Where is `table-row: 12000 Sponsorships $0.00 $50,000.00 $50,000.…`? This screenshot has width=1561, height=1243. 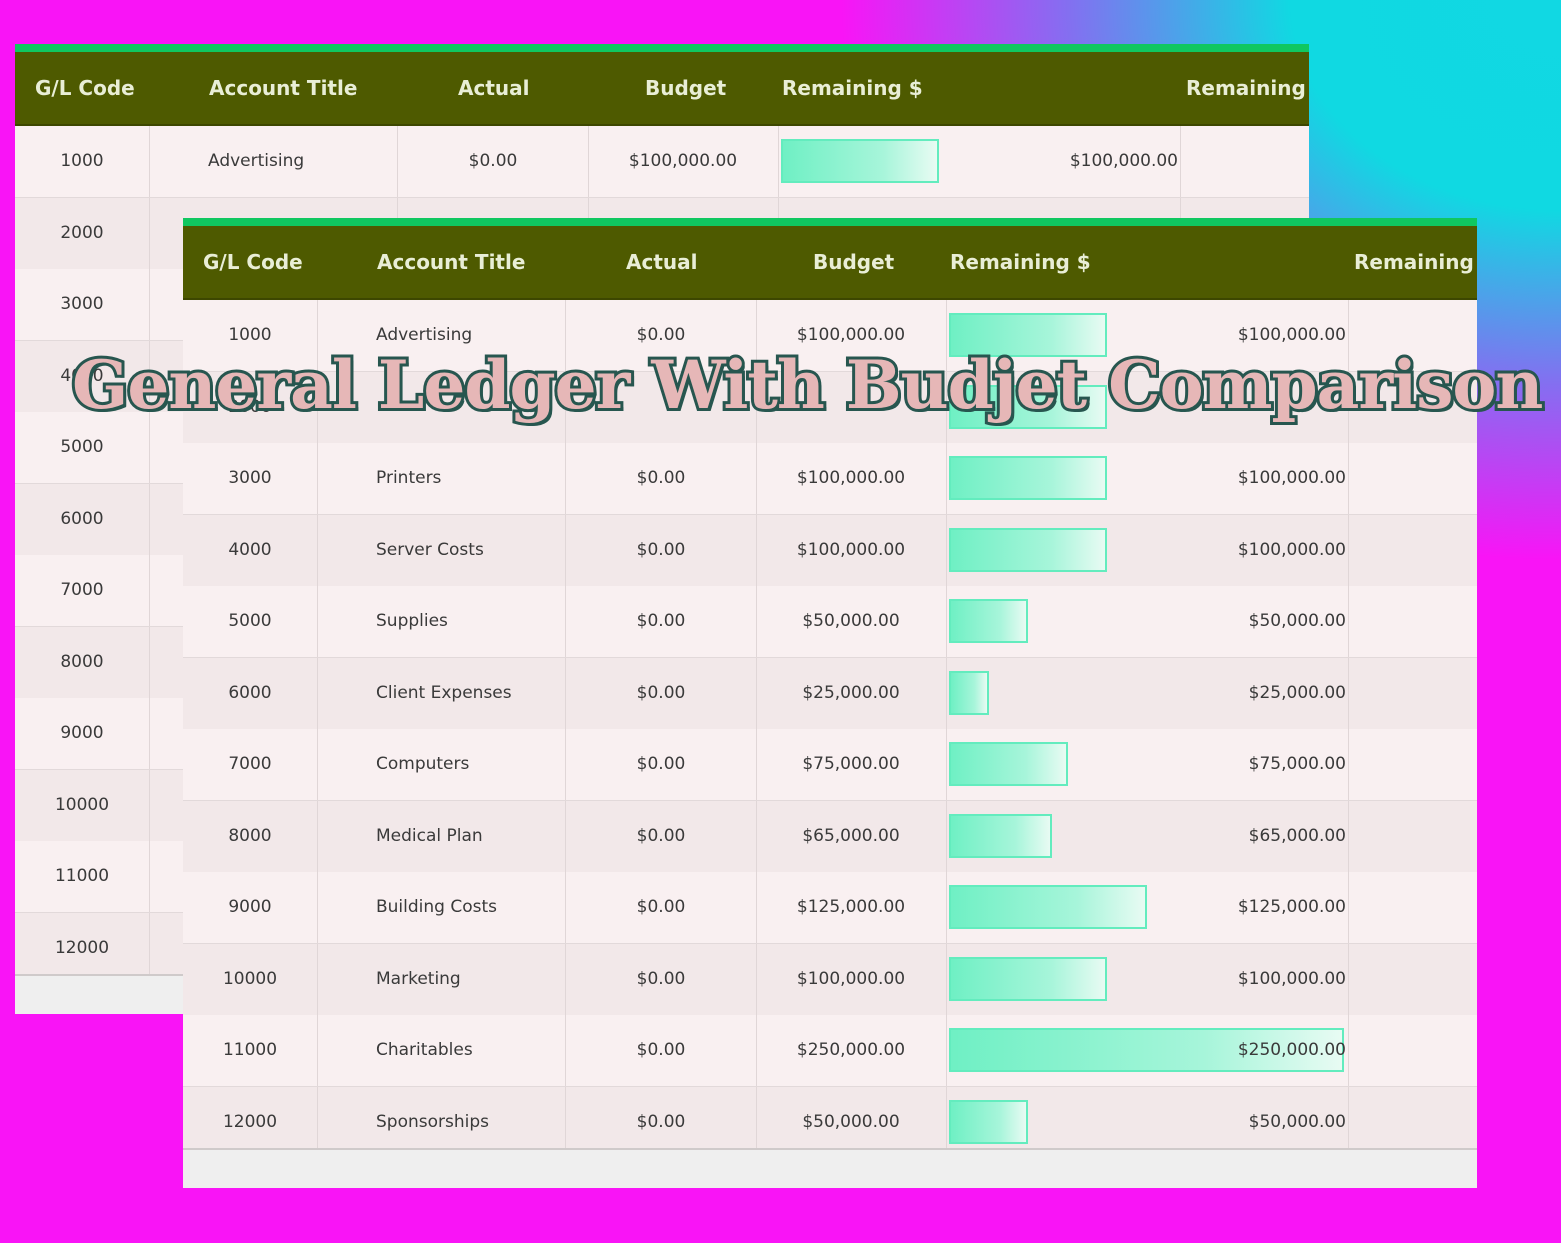 table-row: 12000 Sponsorships $0.00 $50,000.00 $50,000.… is located at coordinates (830, 1122).